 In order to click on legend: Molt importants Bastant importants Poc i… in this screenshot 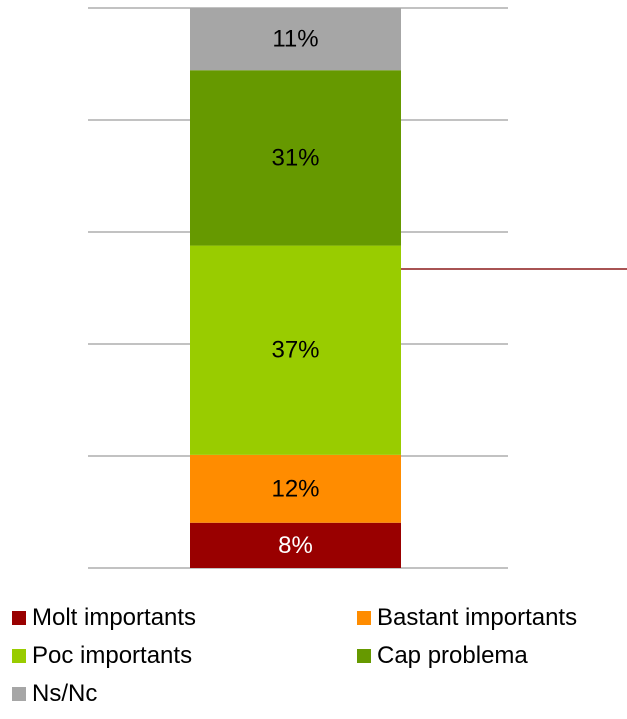, I will do `click(317, 659)`.